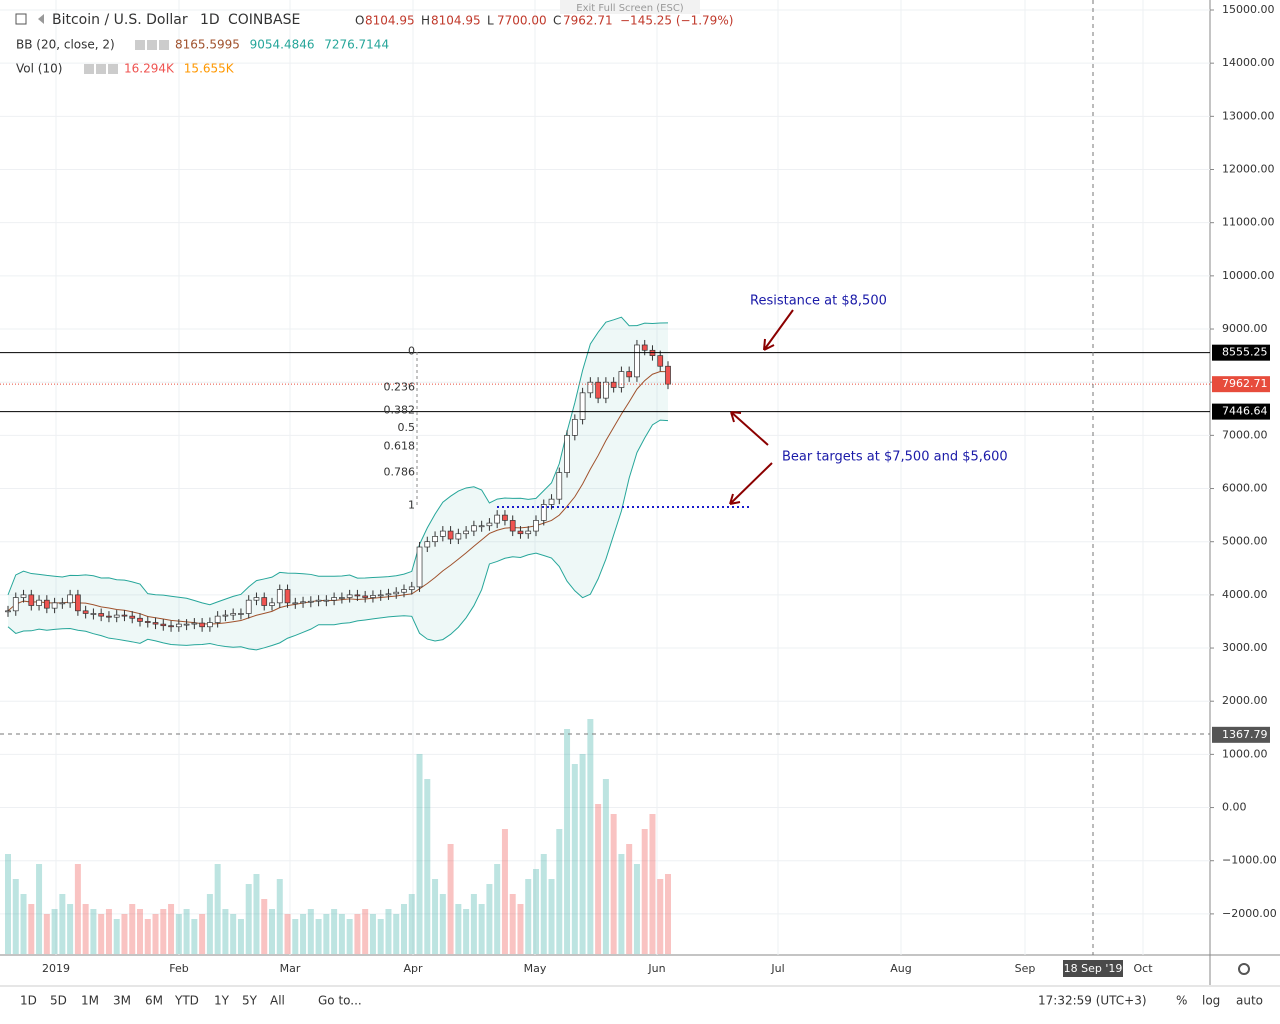 Image resolution: width=1280 pixels, height=1024 pixels. I want to click on range-button: YTD, so click(186, 1001).